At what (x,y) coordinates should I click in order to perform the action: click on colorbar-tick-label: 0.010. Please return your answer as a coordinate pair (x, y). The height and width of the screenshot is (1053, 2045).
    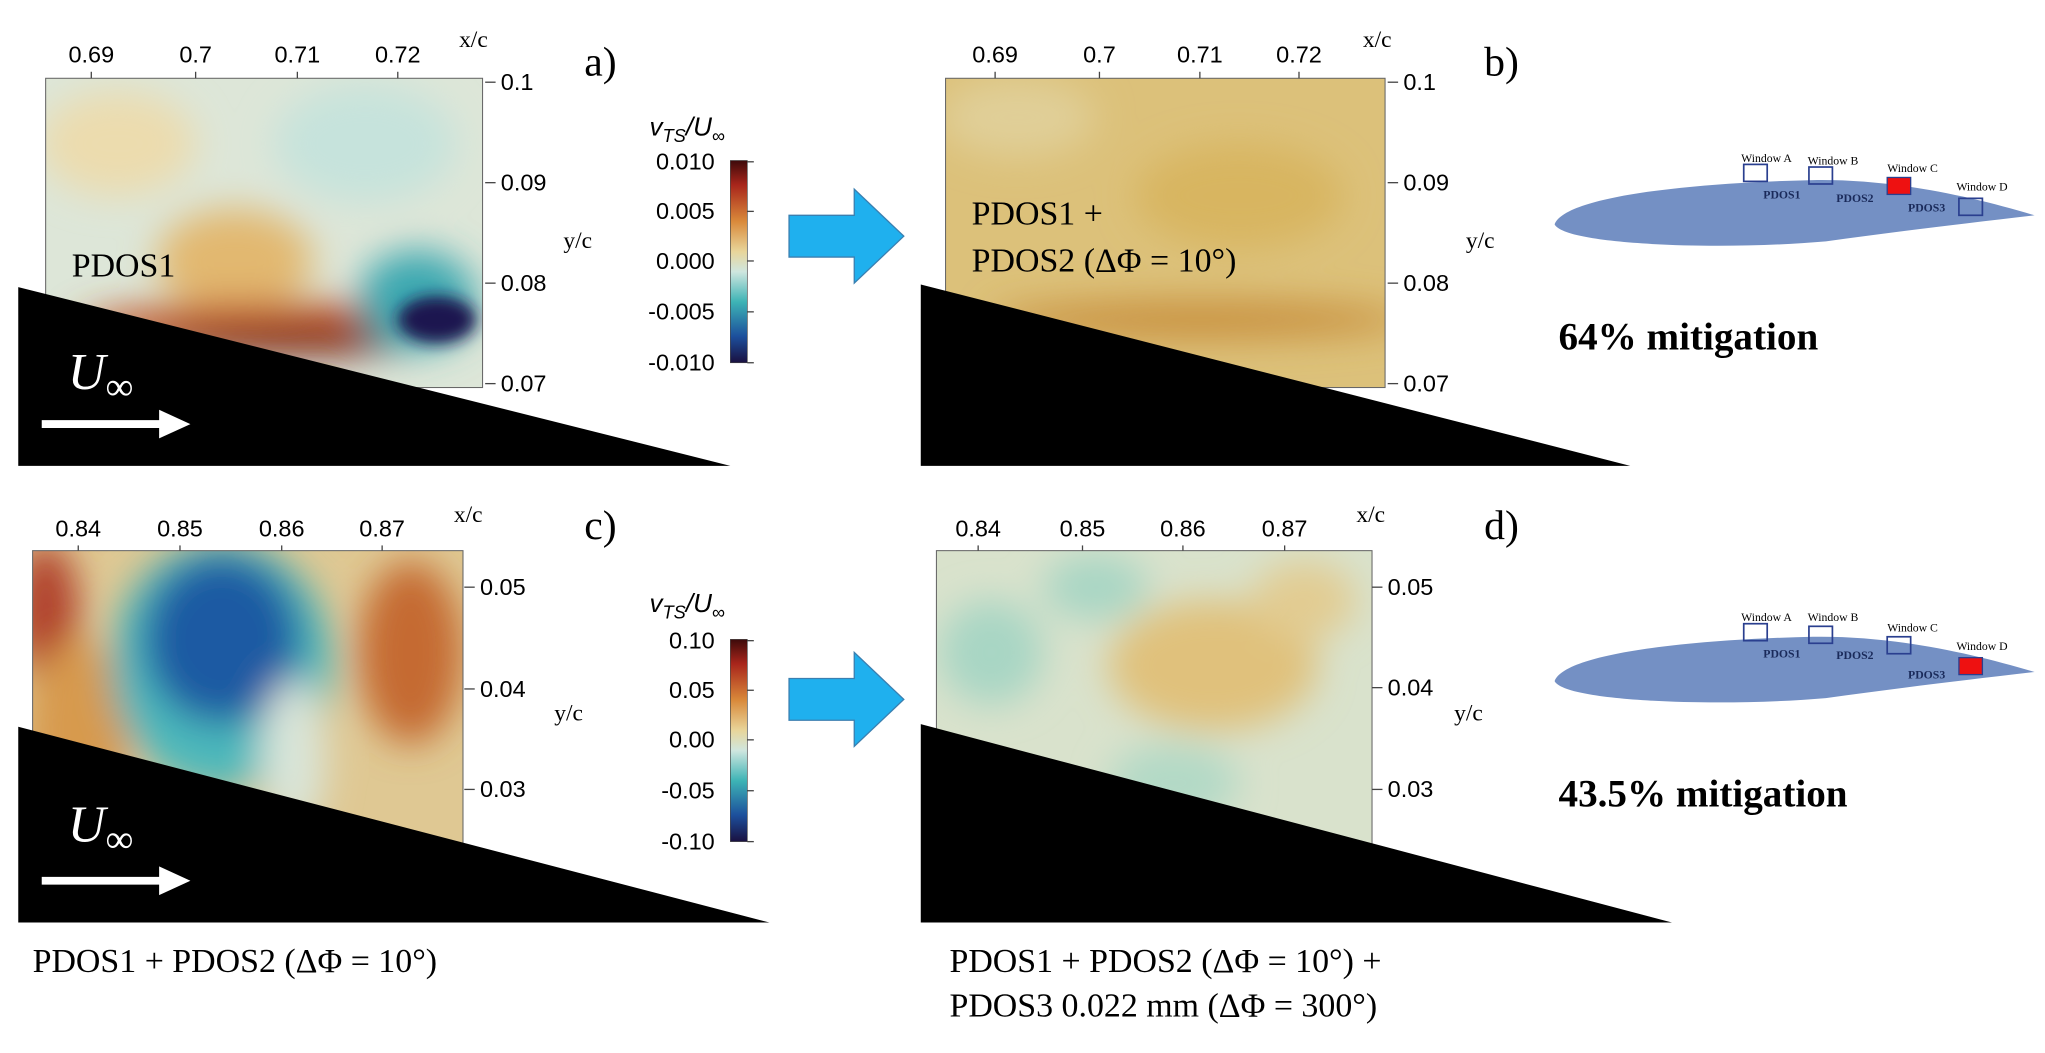
    Looking at the image, I should click on (685, 162).